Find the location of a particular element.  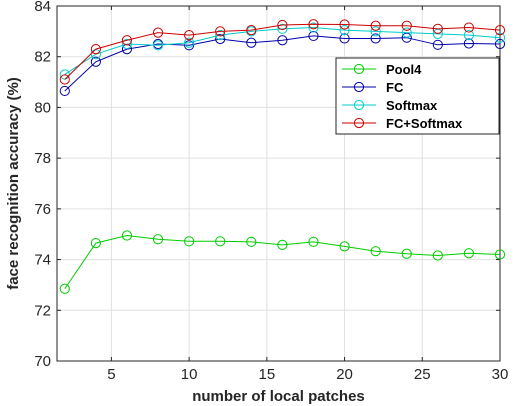

legend-label: Pool4 is located at coordinates (404, 69).